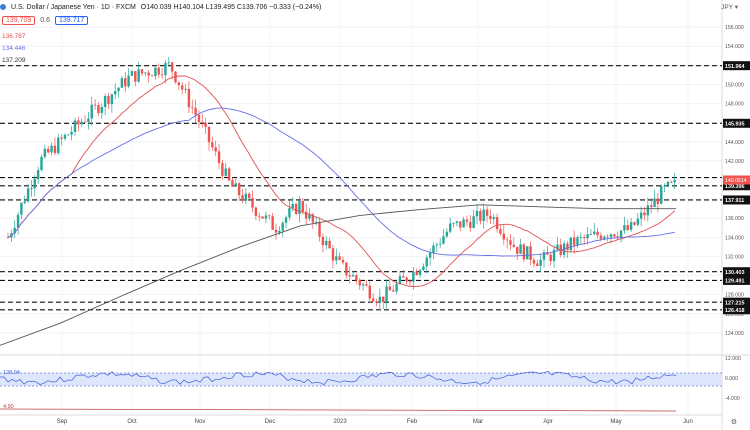 The image size is (750, 430). I want to click on ma-fast-label: 136.787, so click(14, 36).